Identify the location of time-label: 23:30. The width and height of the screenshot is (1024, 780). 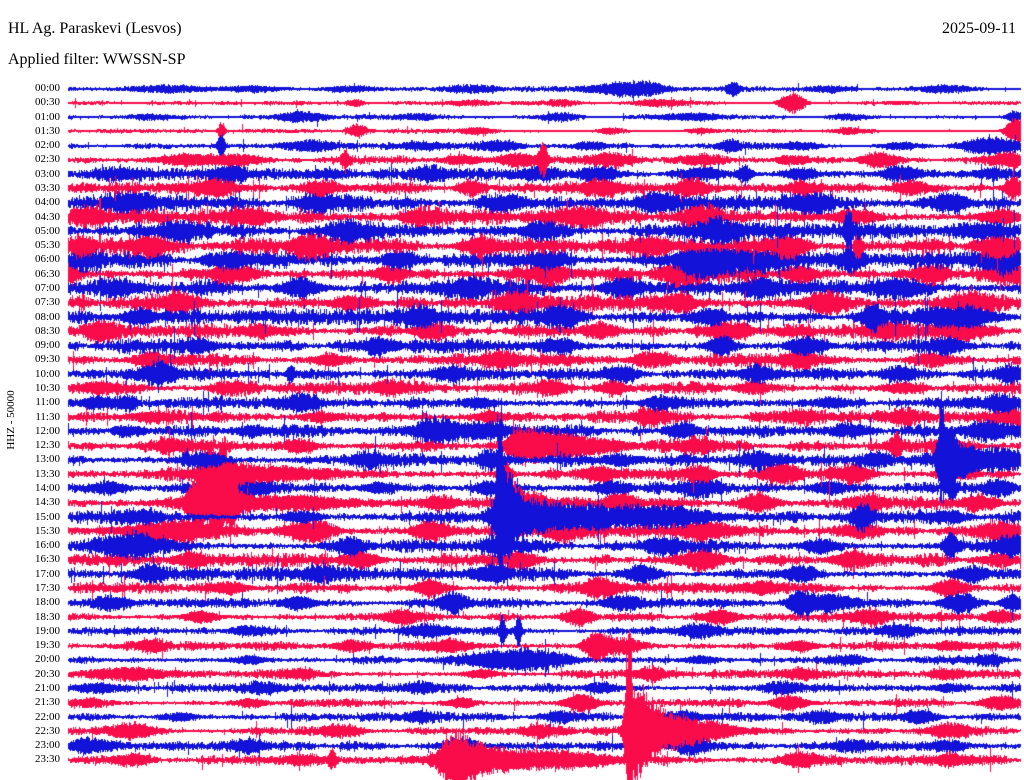
(47, 759).